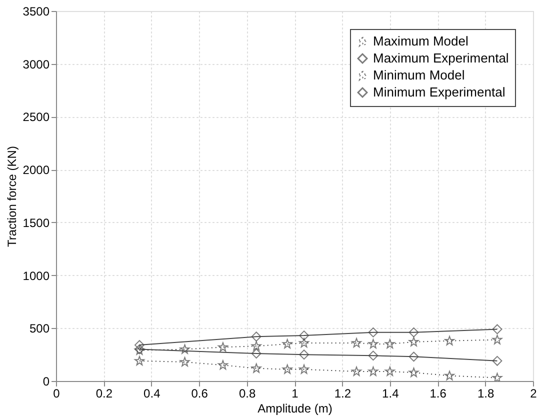  I want to click on x-tick-label: 1.8, so click(485, 393).